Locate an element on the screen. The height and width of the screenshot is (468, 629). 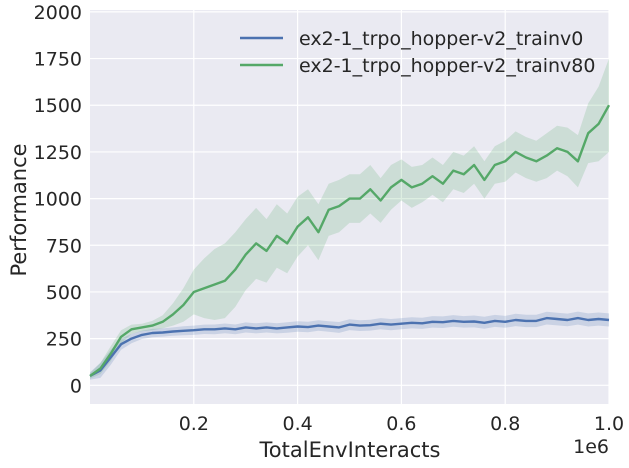
series-0-line is located at coordinates (349, 347).